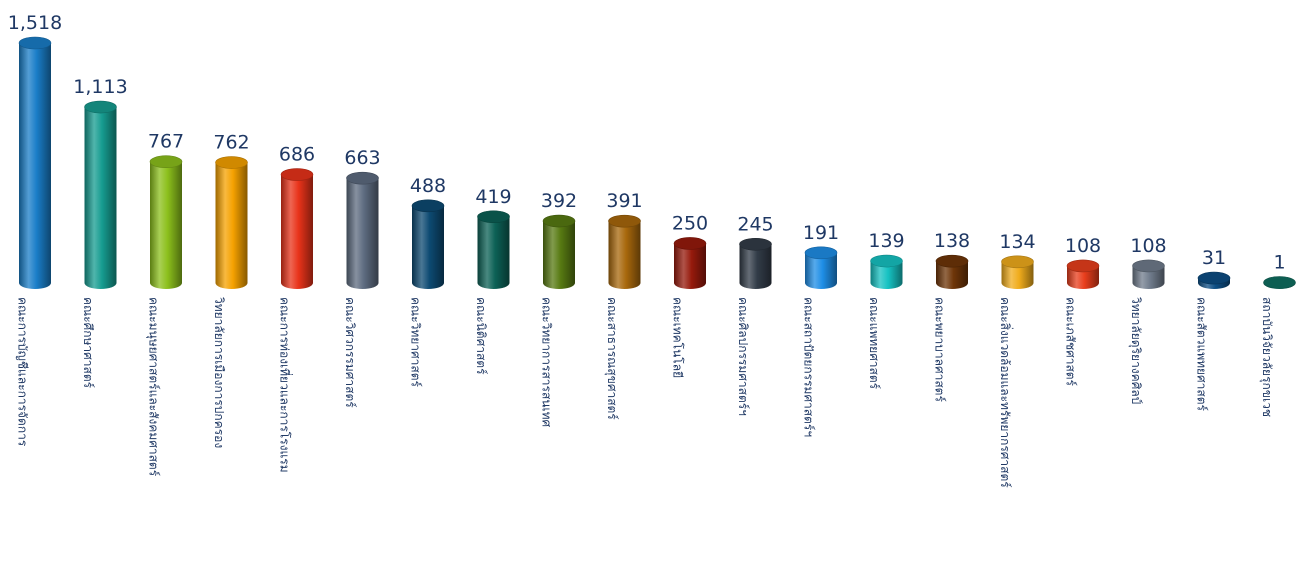 The image size is (1307, 565). What do you see at coordinates (88, 343) in the screenshot?
I see `category-label: คณะศึกษาศาสตร์` at bounding box center [88, 343].